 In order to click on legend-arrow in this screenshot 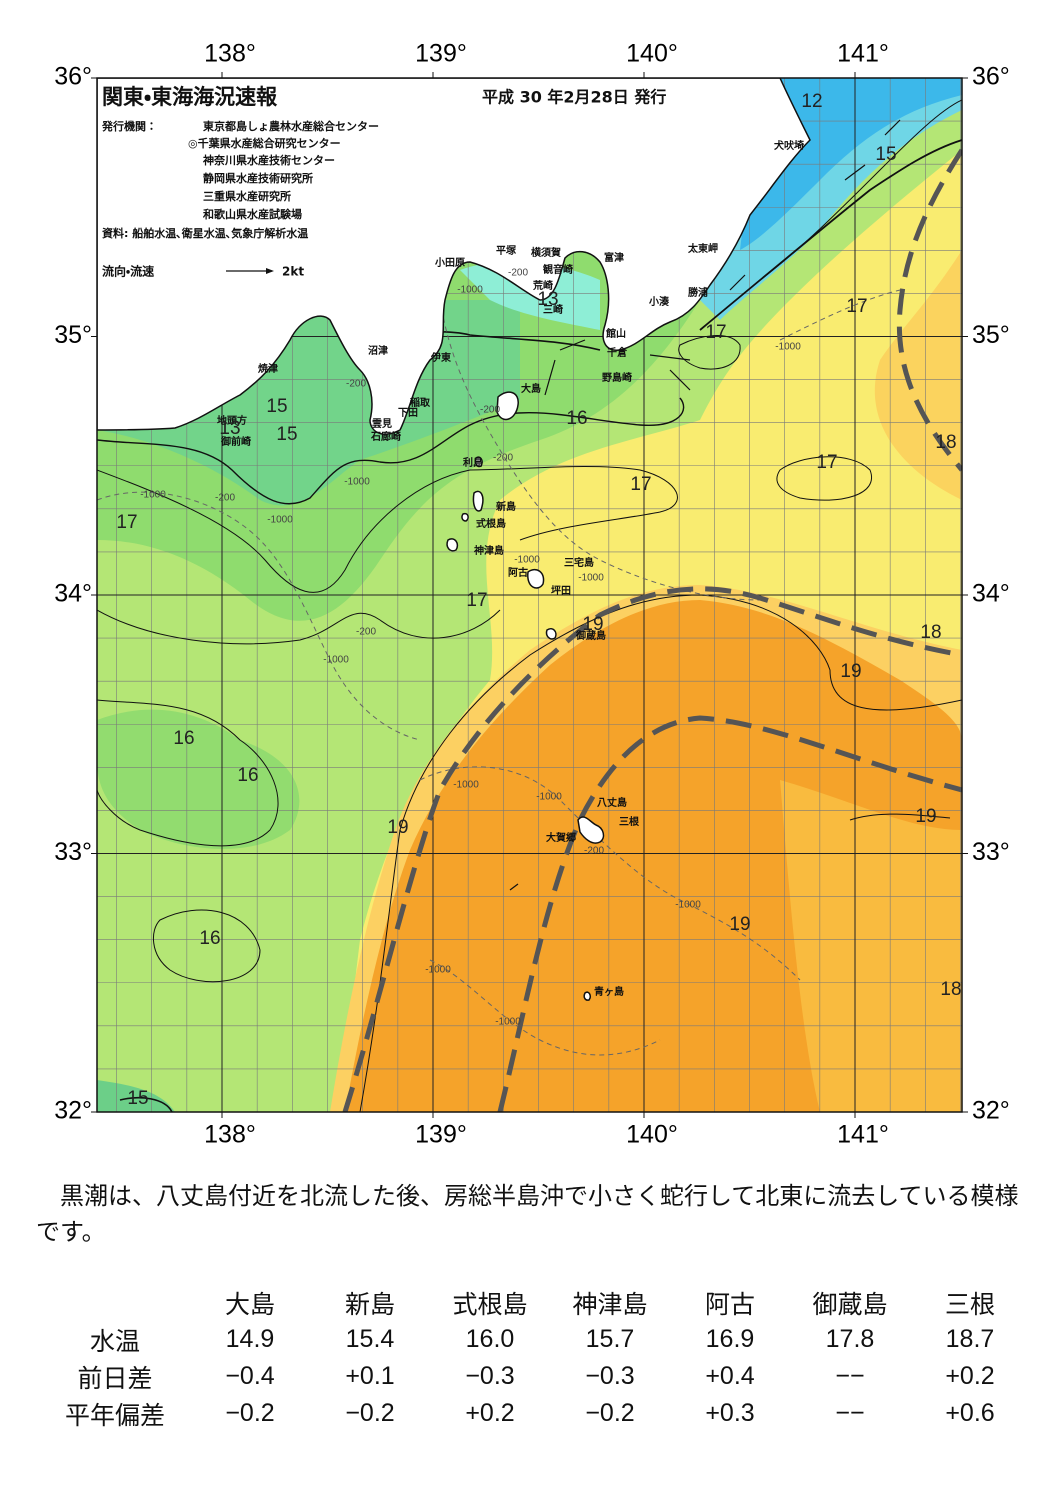, I will do `click(270, 271)`.